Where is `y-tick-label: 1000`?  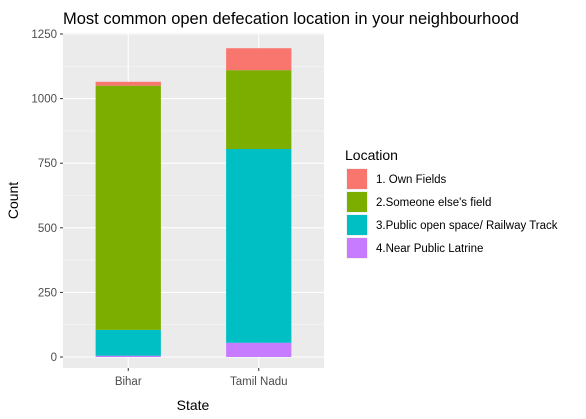
y-tick-label: 1000 is located at coordinates (44, 100).